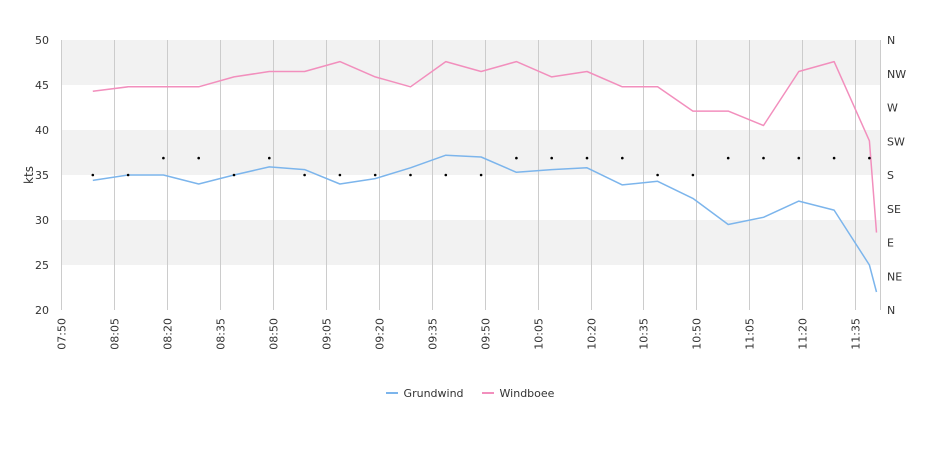 Image resolution: width=940 pixels, height=450 pixels. Describe the element at coordinates (894, 209) in the screenshot. I see `y2-tick-label: SE` at that location.